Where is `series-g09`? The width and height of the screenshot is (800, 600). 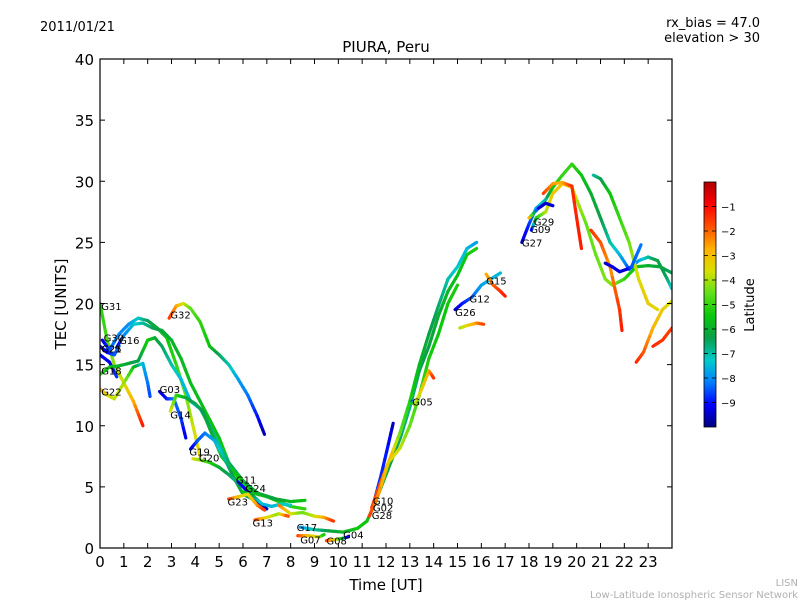 series-g09 is located at coordinates (600, 234).